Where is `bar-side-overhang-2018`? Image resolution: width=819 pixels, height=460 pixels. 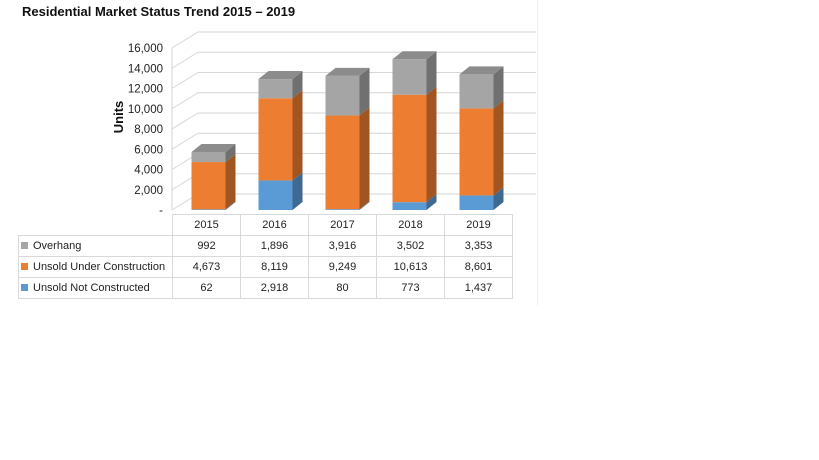 bar-side-overhang-2018 is located at coordinates (431, 73).